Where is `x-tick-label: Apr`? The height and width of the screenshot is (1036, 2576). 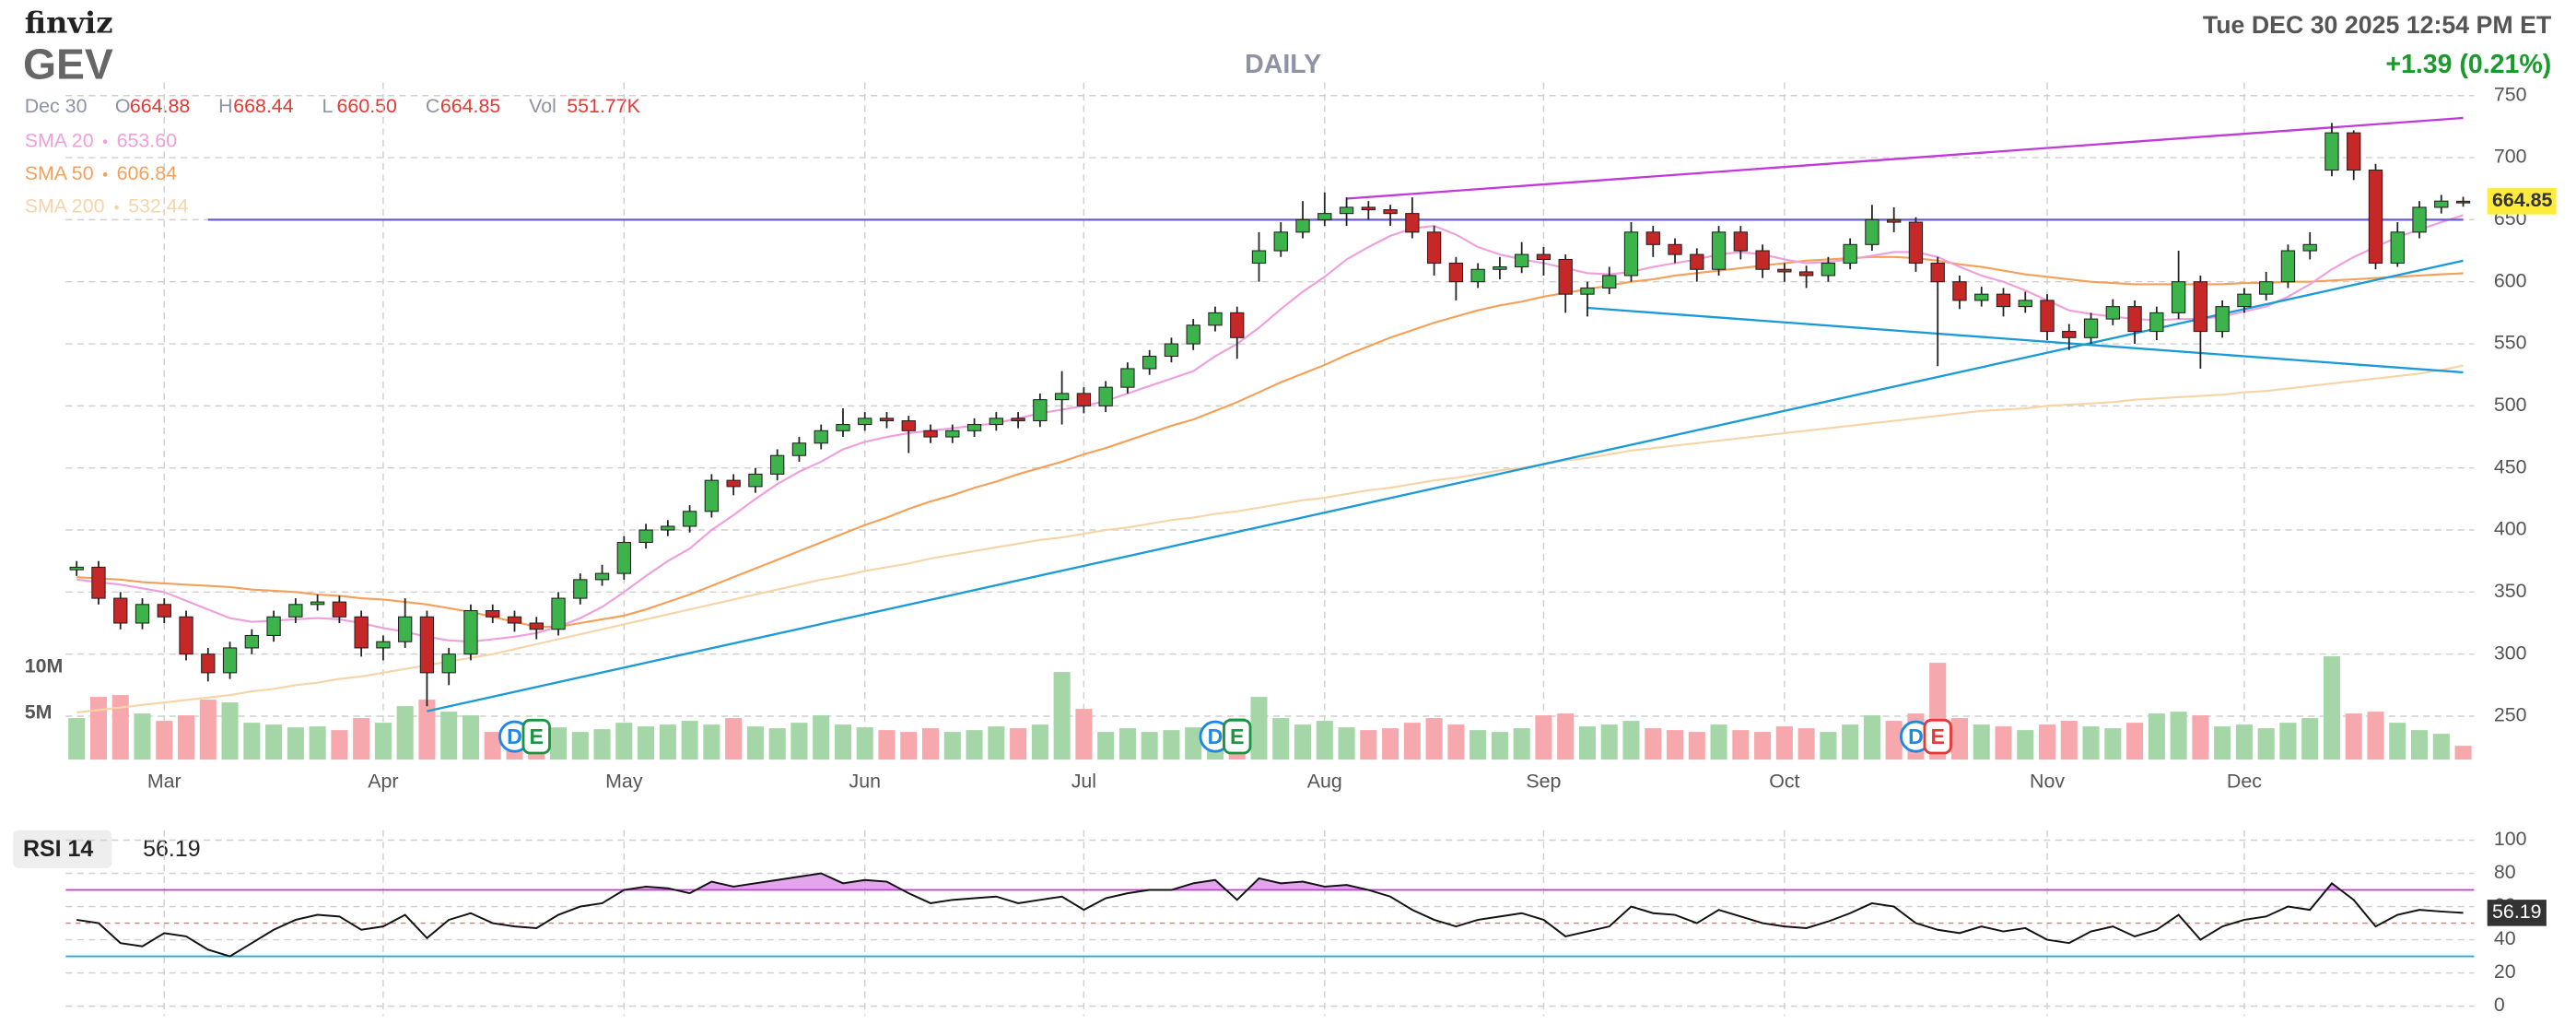
x-tick-label: Apr is located at coordinates (383, 782).